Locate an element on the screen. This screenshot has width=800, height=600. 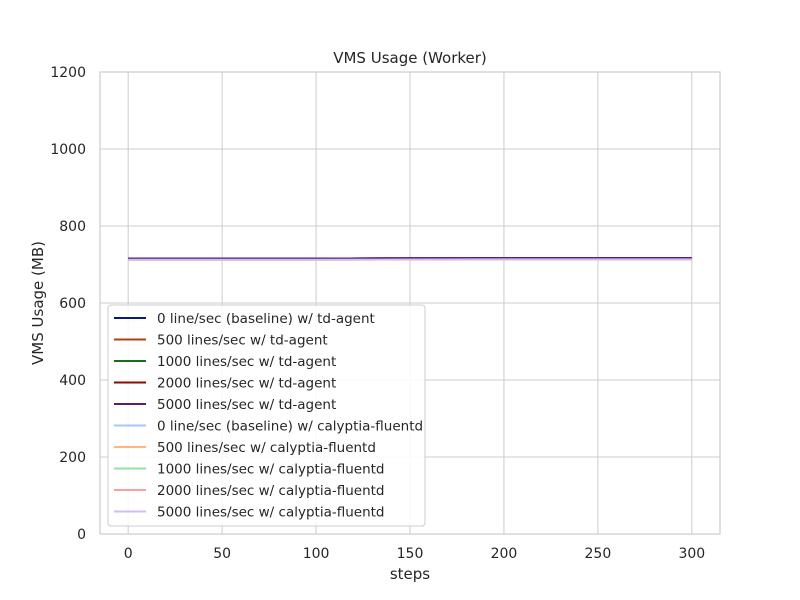
legend-label: 500 lines/sec w/ td-agent is located at coordinates (242, 341).